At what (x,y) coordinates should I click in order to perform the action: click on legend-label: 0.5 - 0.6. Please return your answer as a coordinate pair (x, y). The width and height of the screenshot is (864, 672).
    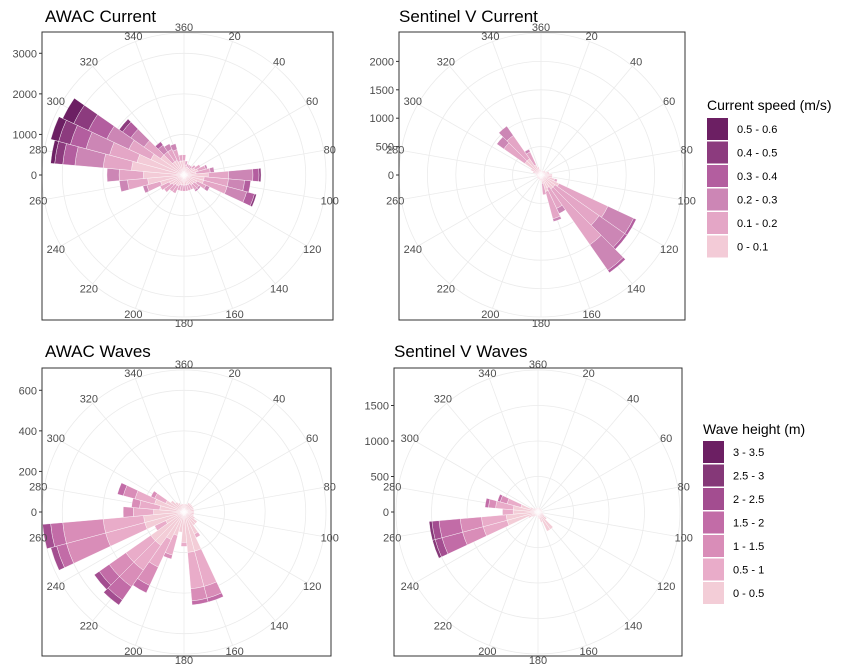
    Looking at the image, I should click on (757, 130).